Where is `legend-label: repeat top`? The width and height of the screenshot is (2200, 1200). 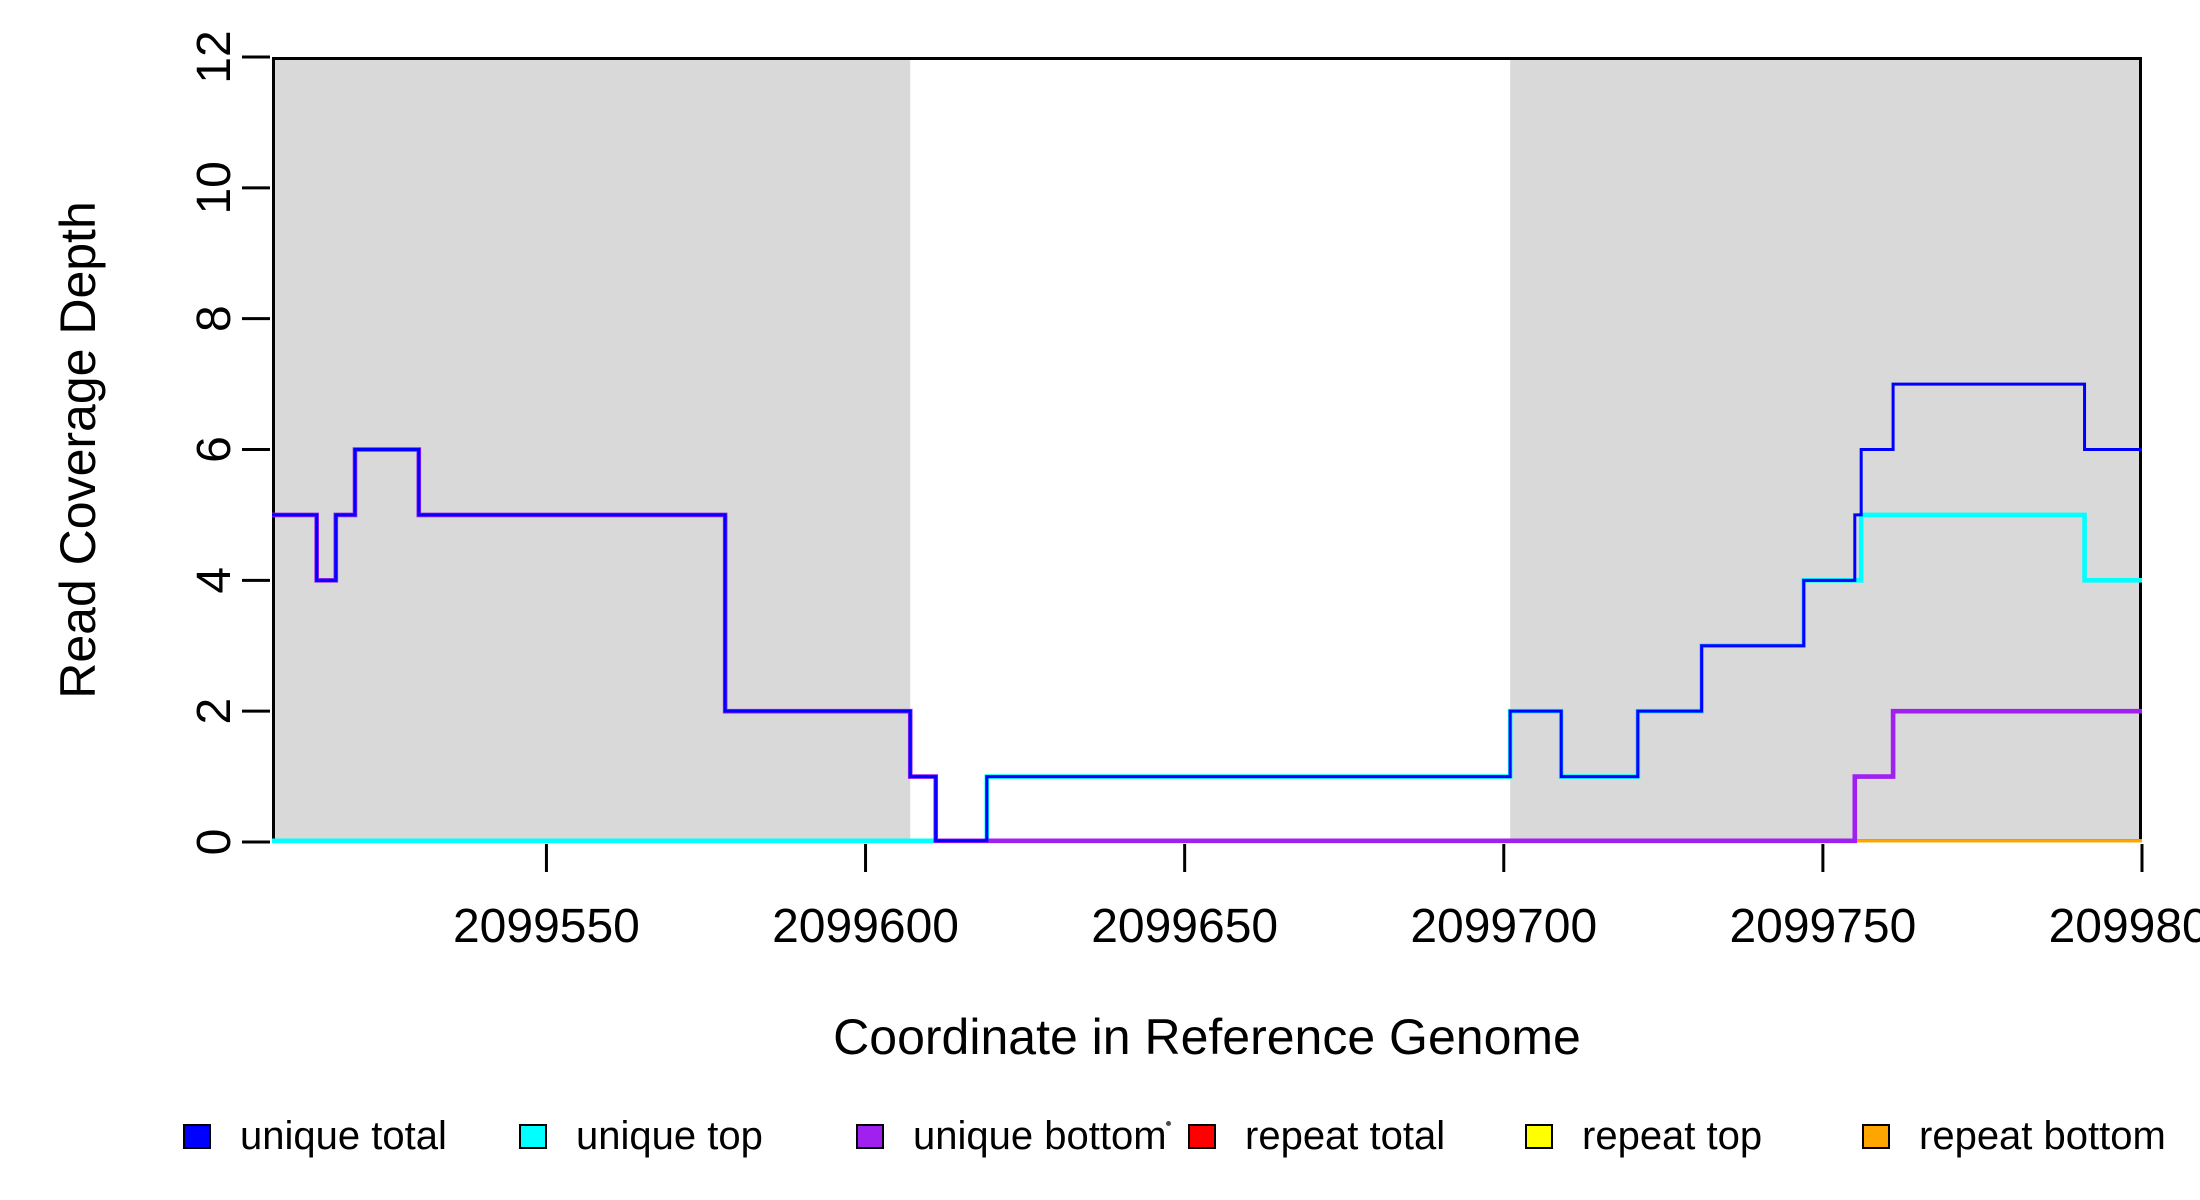 legend-label: repeat top is located at coordinates (1672, 1135).